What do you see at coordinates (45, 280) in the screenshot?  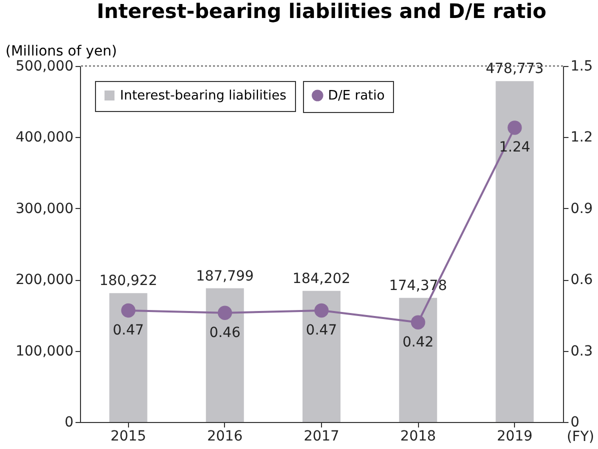 I see `y-tick-label: 200,000` at bounding box center [45, 280].